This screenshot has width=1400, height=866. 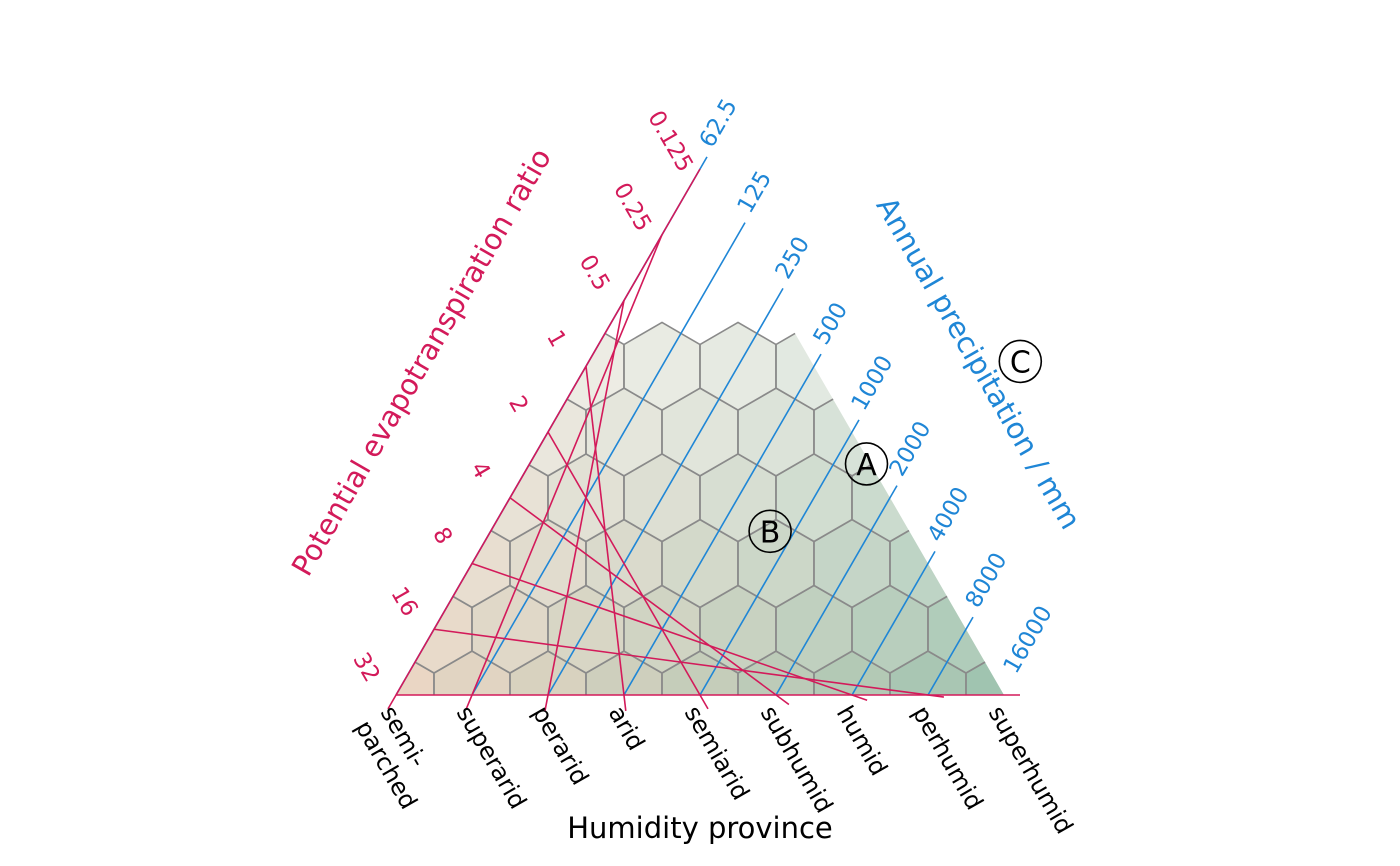 What do you see at coordinates (700, 828) in the screenshot?
I see `humidity-province-title: Humidity province` at bounding box center [700, 828].